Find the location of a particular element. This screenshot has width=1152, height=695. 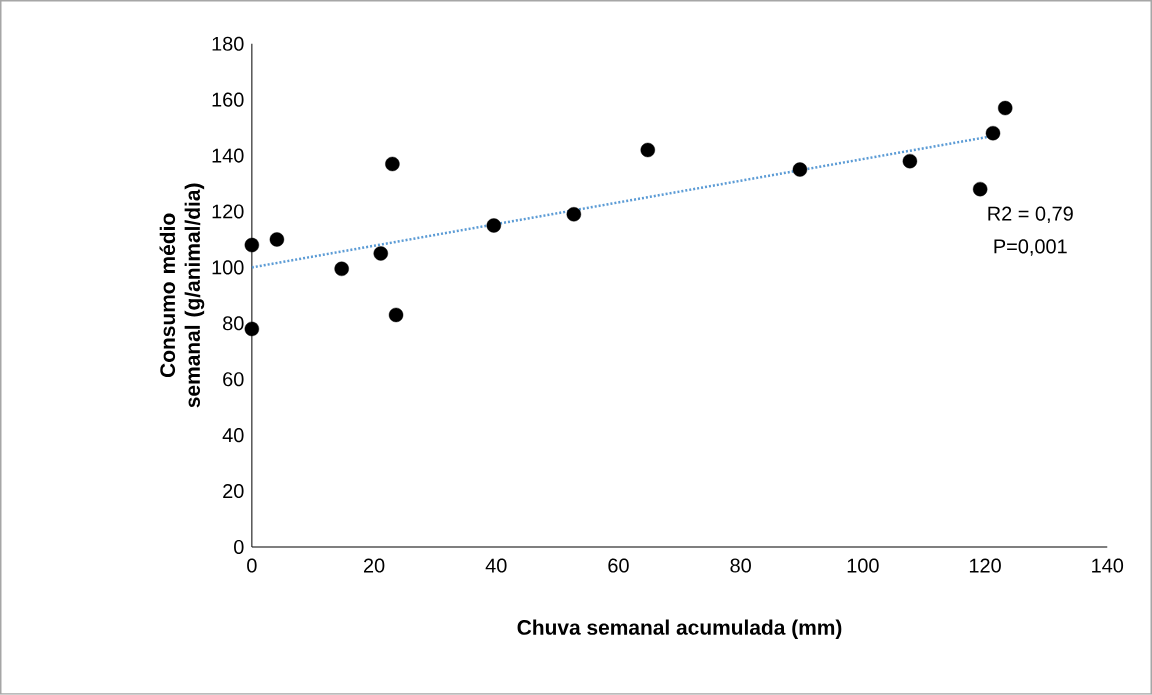

y-tick-label: 140 is located at coordinates (228, 155).